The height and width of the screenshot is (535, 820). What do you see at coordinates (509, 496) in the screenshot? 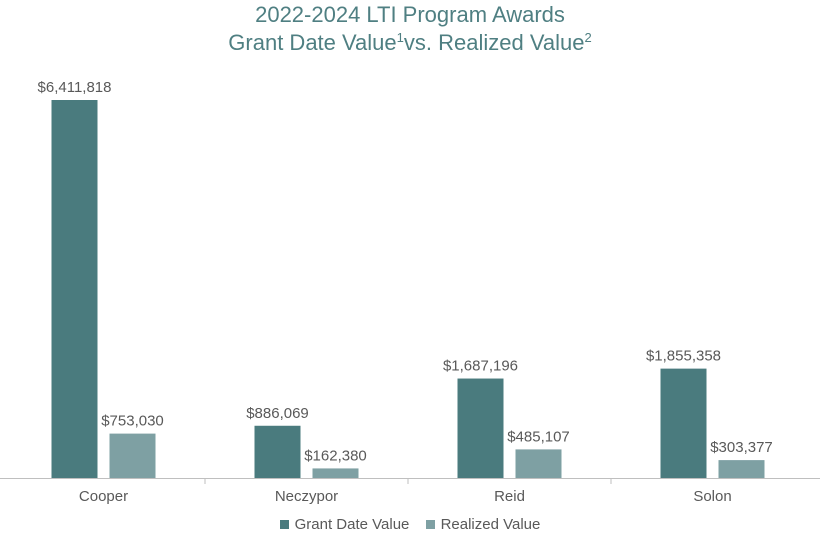
I see `category-label-reid: Reid` at bounding box center [509, 496].